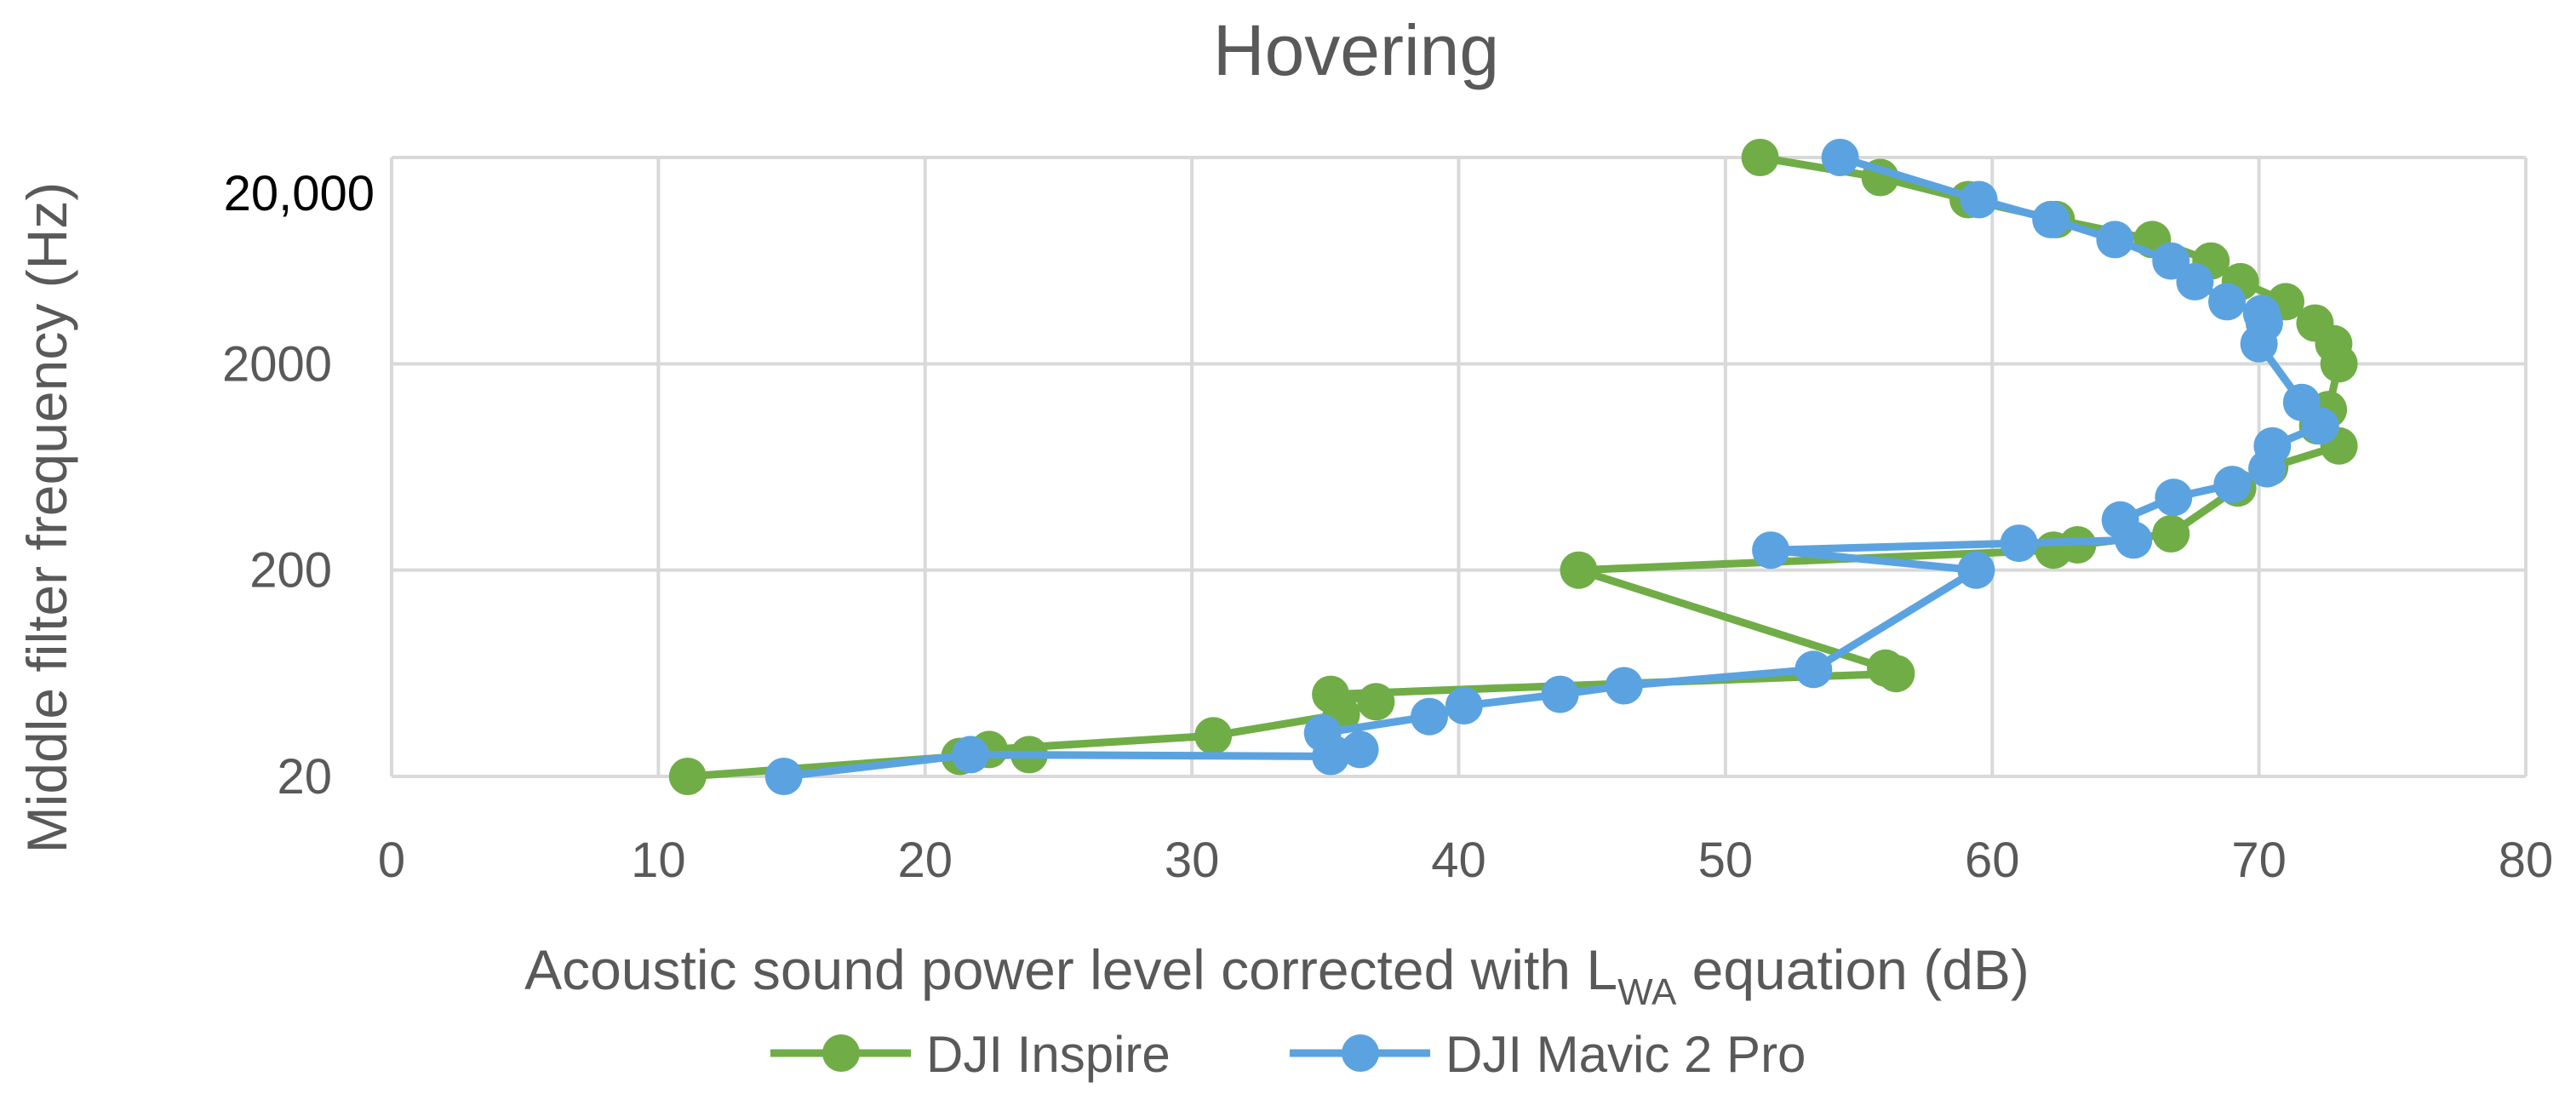  Describe the element at coordinates (1048, 1054) in the screenshot. I see `legend-label-dji-inspire: DJI Inspire` at that location.